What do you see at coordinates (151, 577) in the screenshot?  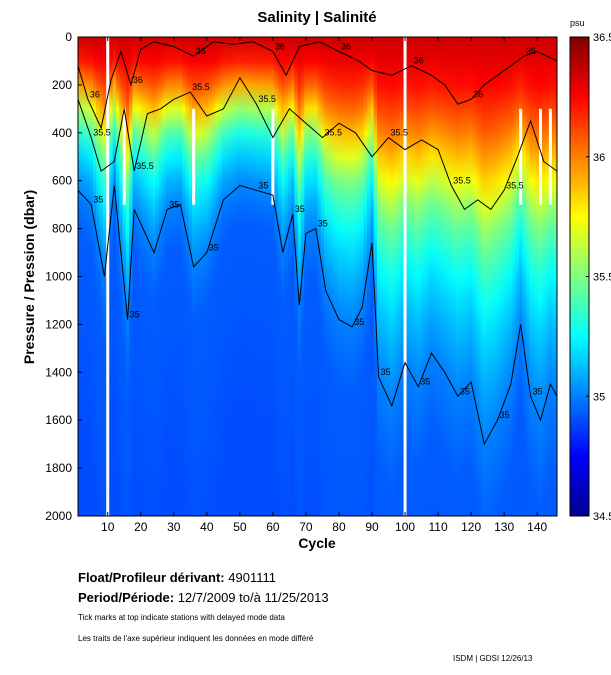 I see `float-label: Float/Profileur dérivant:` at bounding box center [151, 577].